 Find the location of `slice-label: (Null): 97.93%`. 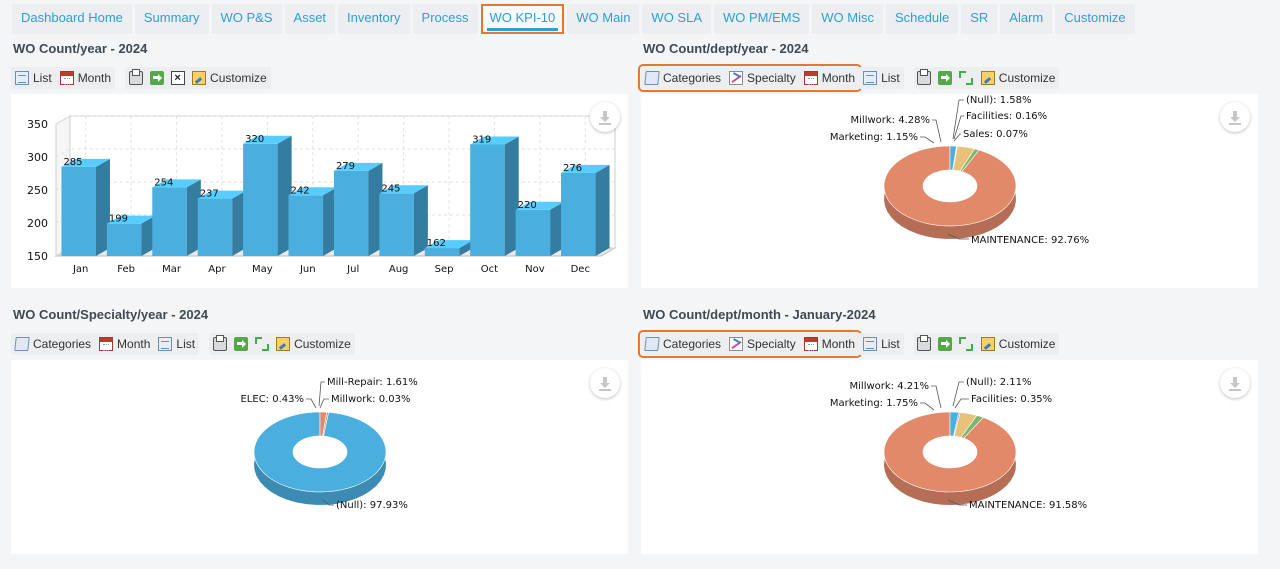

slice-label: (Null): 97.93% is located at coordinates (372, 505).